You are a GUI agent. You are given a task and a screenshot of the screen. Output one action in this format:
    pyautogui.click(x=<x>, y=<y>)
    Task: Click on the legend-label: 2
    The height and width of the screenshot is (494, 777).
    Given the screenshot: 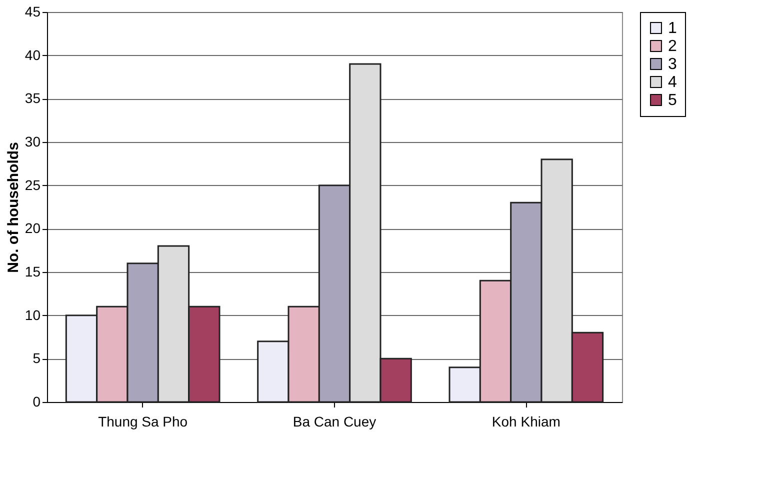 What is the action you would take?
    pyautogui.click(x=672, y=46)
    